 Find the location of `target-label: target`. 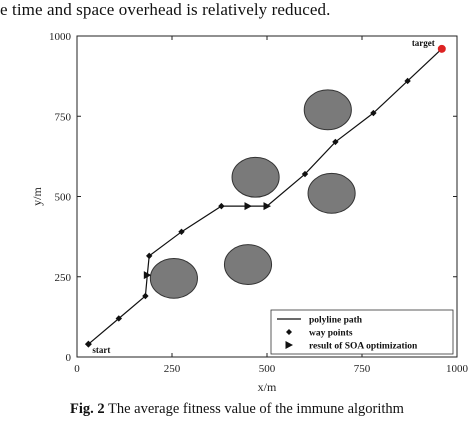

target-label: target is located at coordinates (423, 43).